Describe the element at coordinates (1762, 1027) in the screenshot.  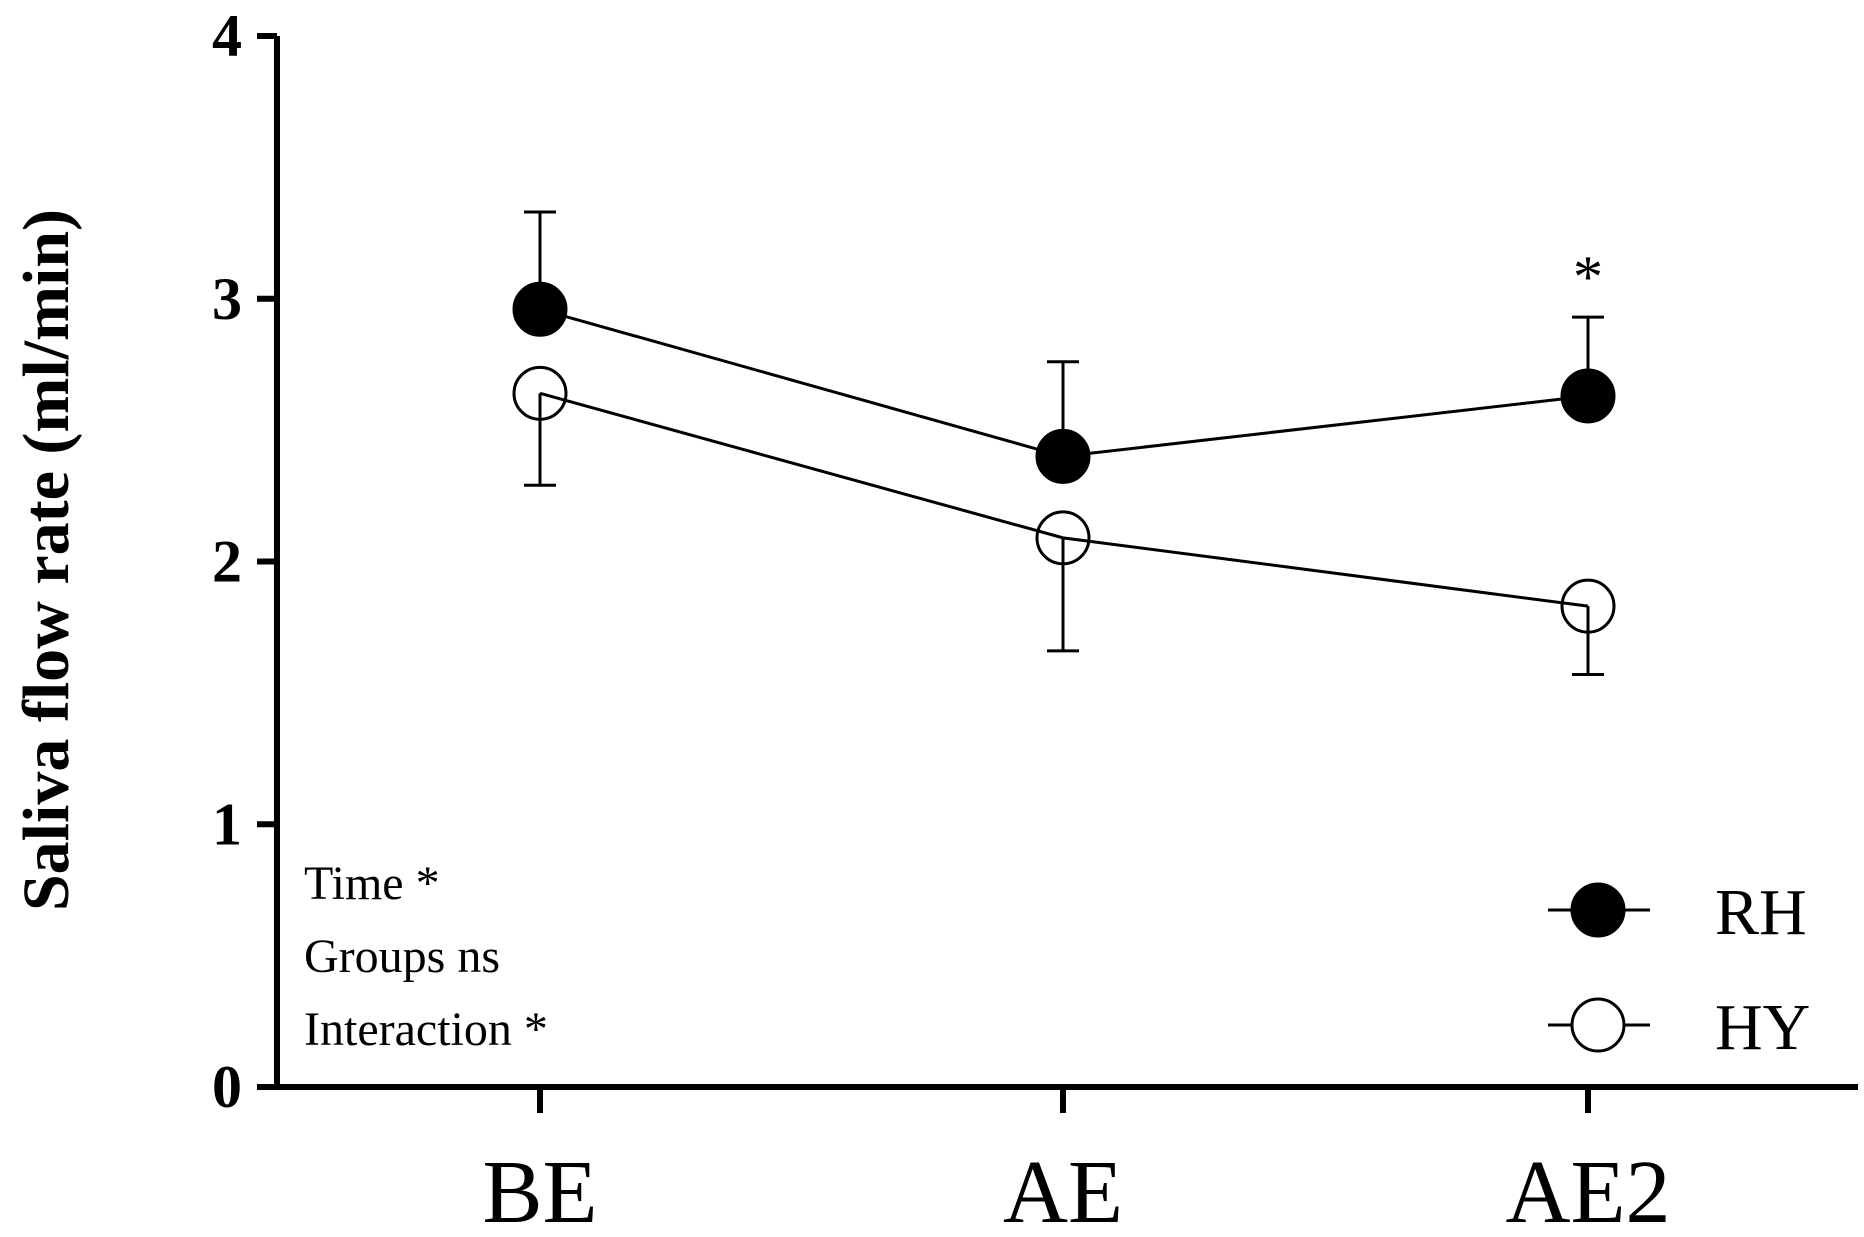
I see `legend-label-hy: HY` at that location.